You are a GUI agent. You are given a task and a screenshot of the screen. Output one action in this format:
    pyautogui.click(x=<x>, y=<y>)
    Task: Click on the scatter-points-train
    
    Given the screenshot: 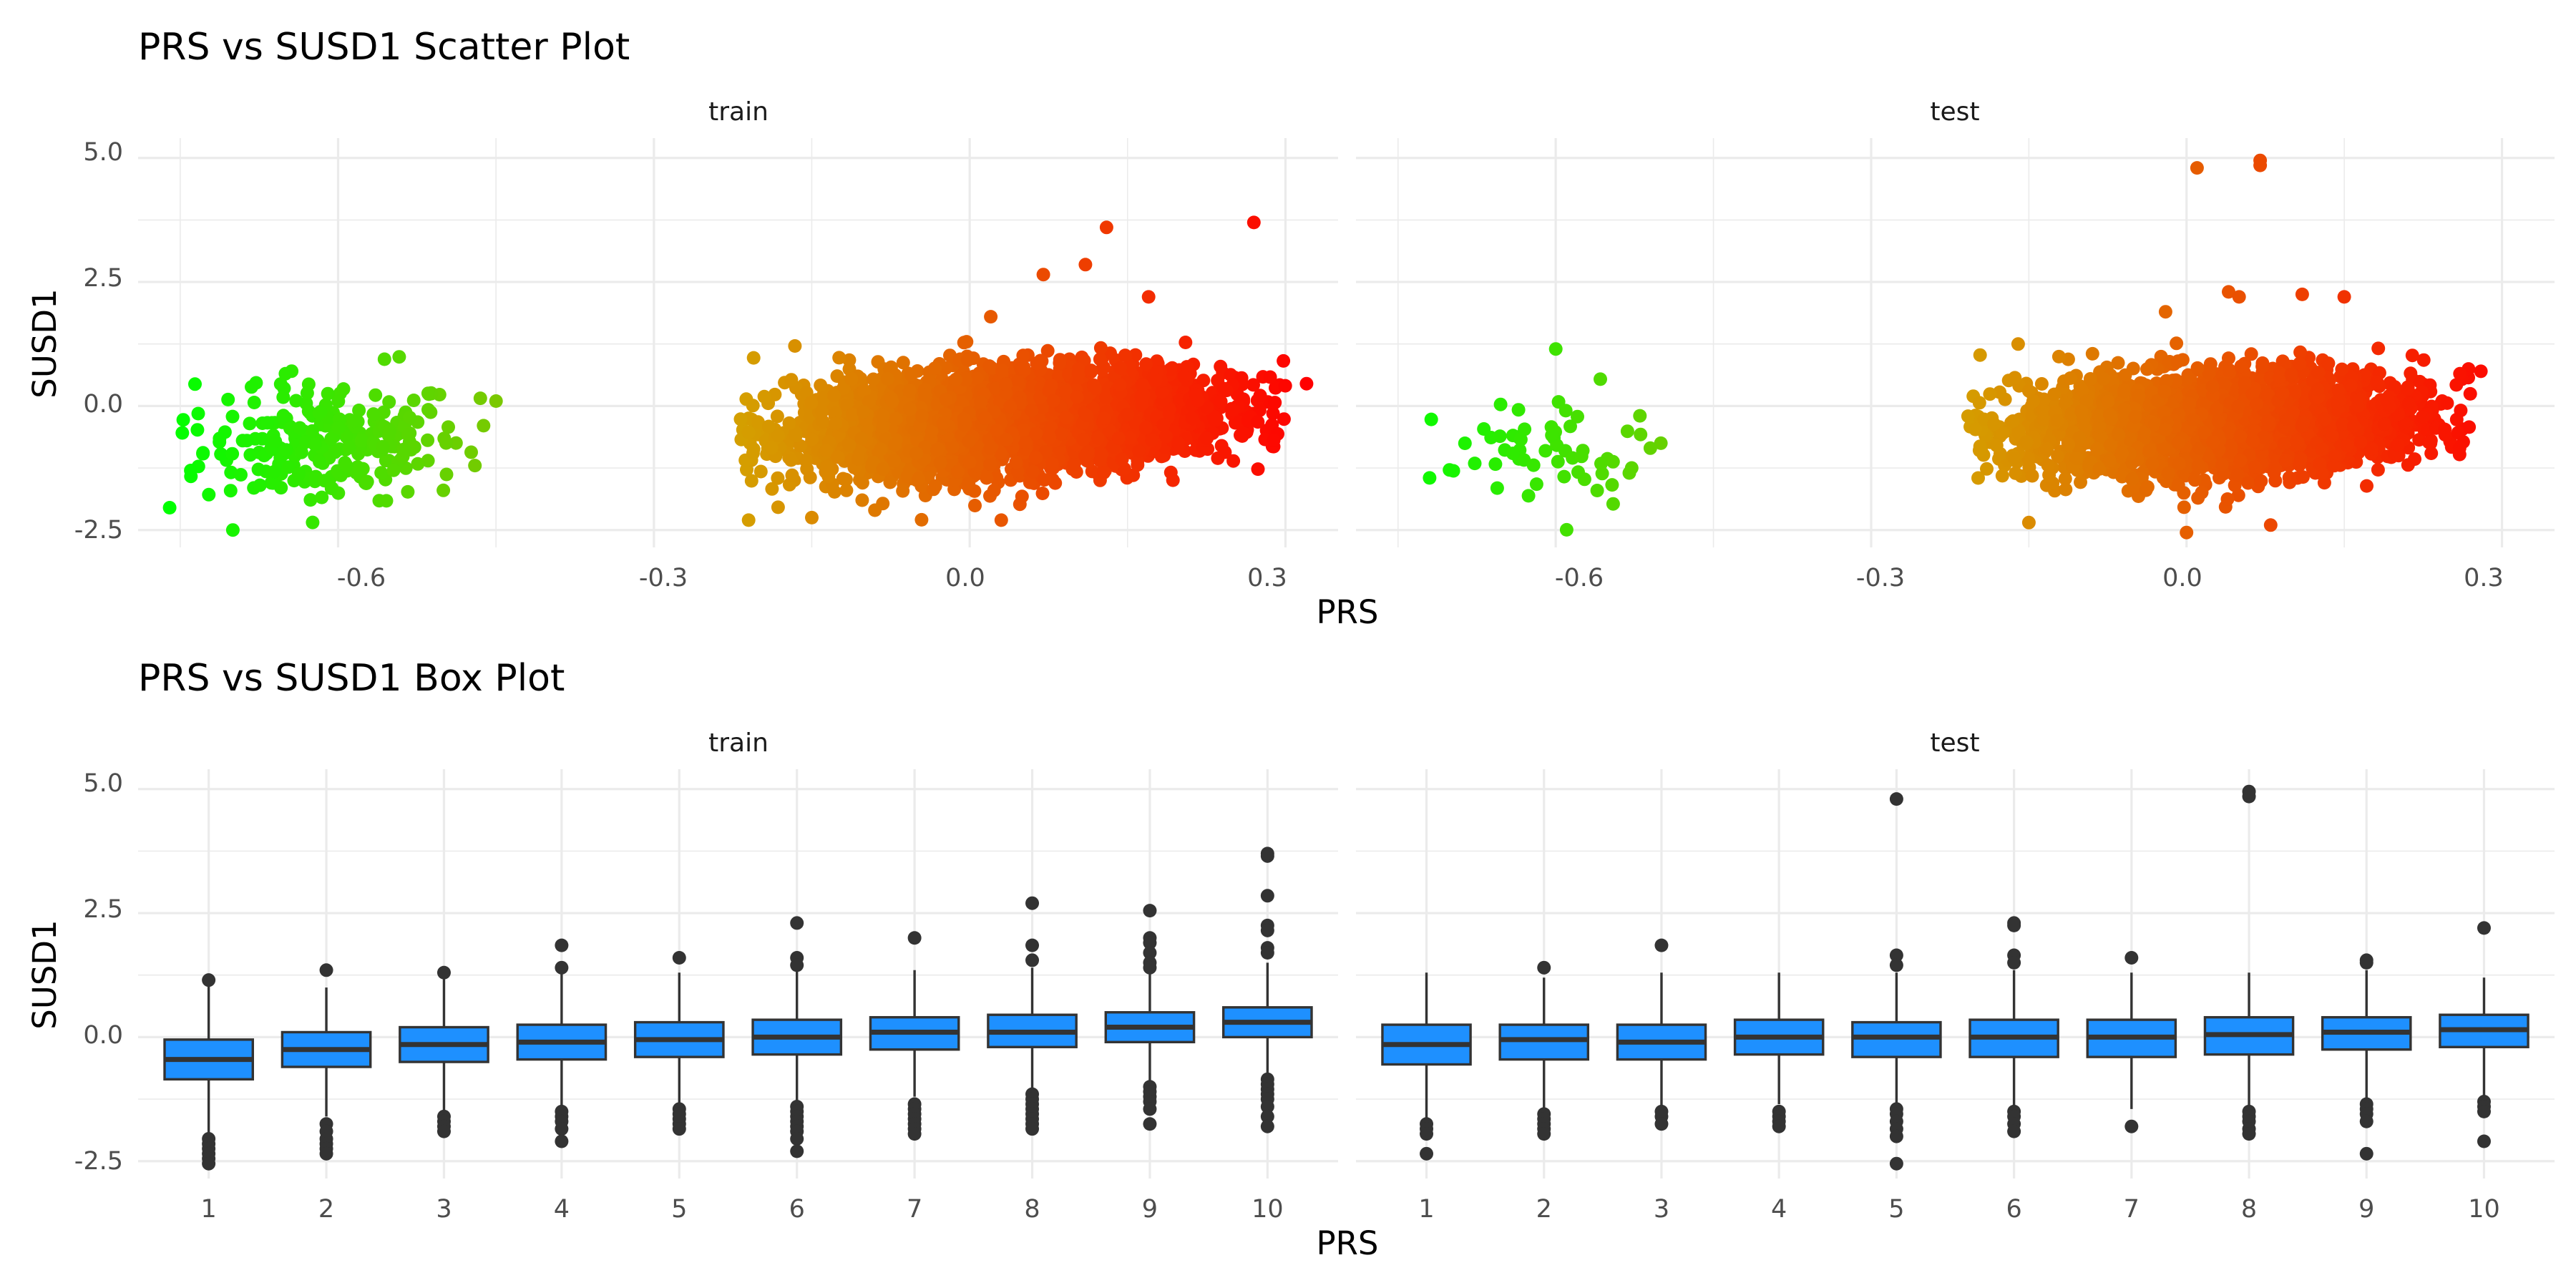 What is the action you would take?
    pyautogui.click(x=738, y=376)
    